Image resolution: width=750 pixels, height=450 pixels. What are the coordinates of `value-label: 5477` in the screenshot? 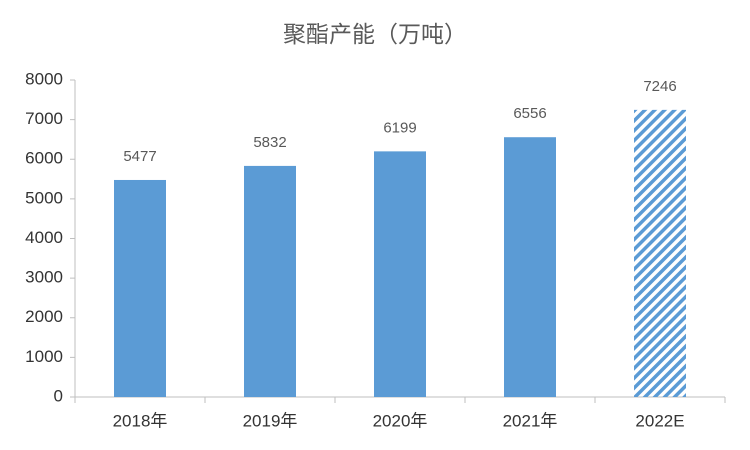 It's located at (139, 156).